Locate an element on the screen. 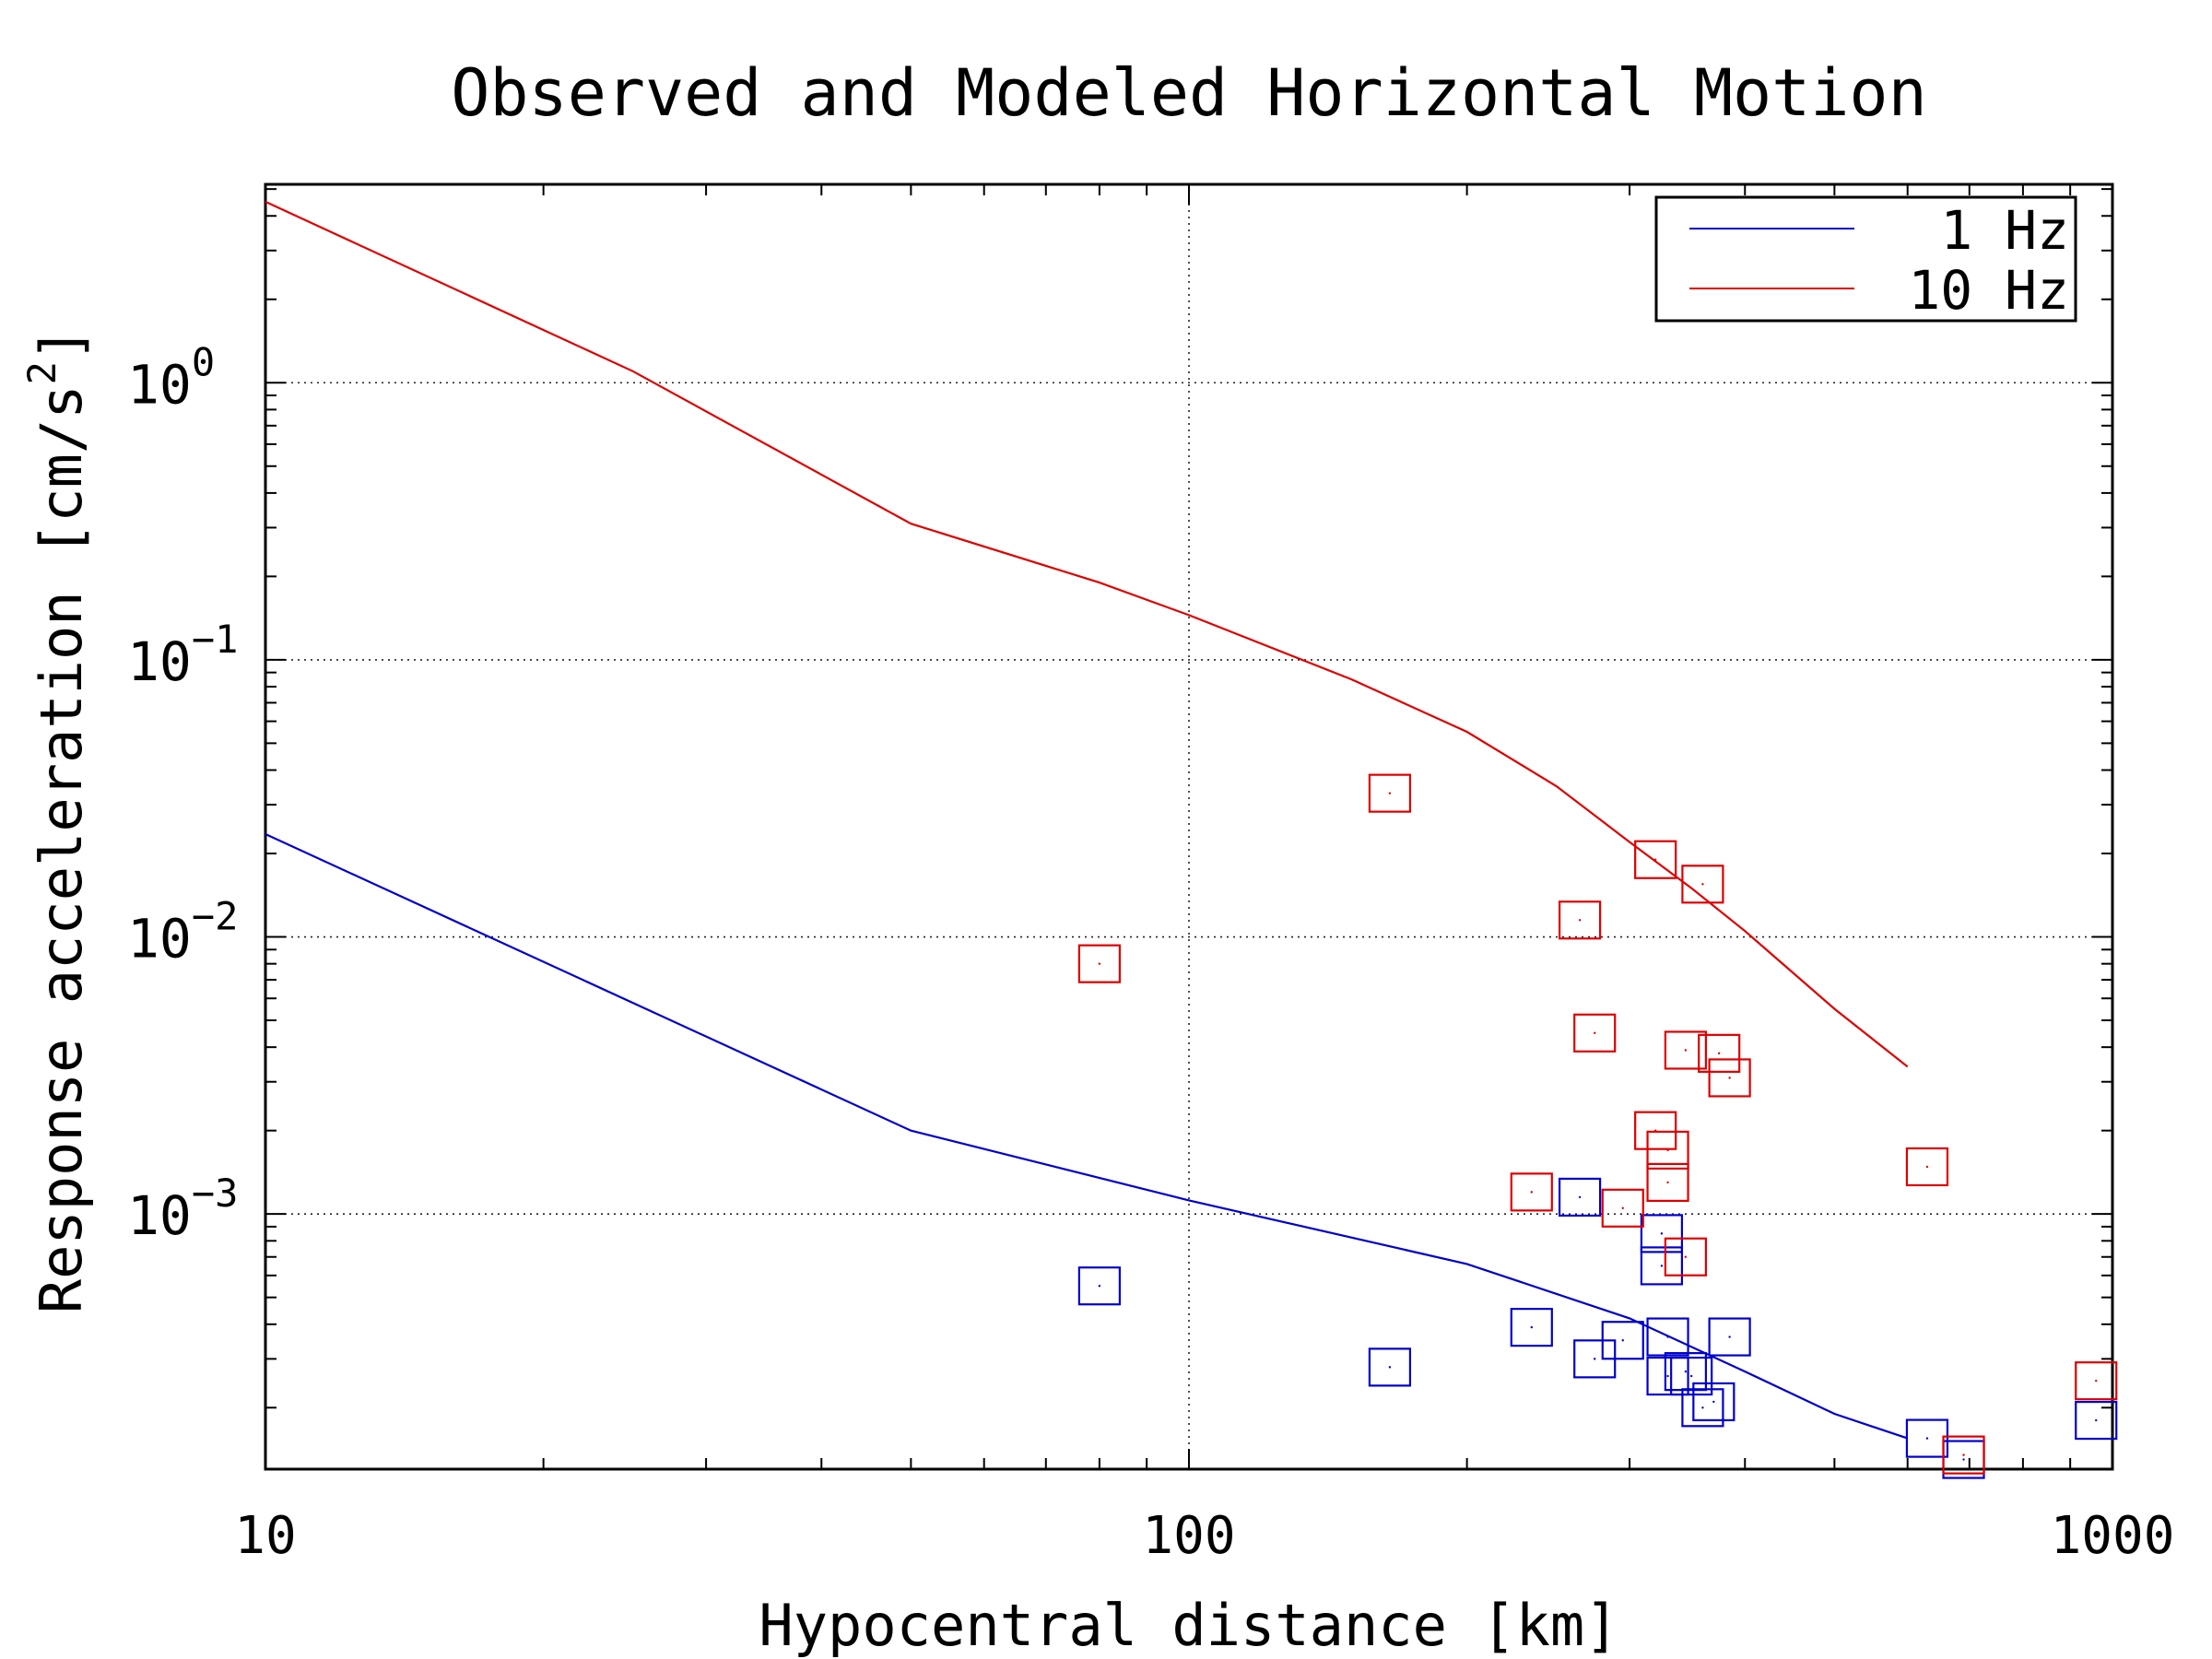 Image resolution: width=2212 pixels, height=1659 pixels. y-axis-label: Response acceleration [cm/s2] is located at coordinates (57, 820).